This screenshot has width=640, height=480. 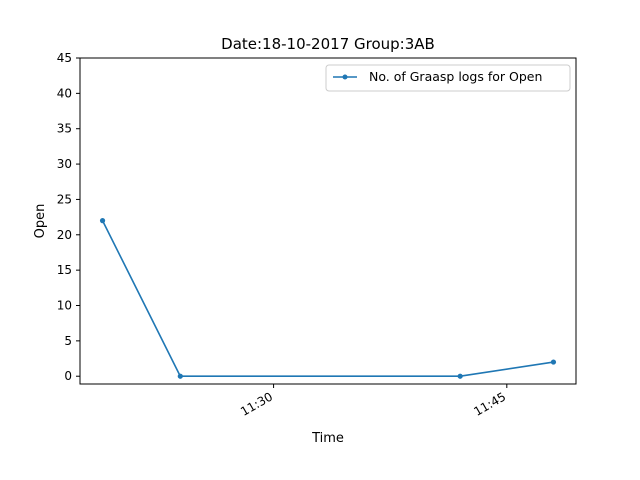 What do you see at coordinates (64, 58) in the screenshot?
I see `y-tick-label: 45` at bounding box center [64, 58].